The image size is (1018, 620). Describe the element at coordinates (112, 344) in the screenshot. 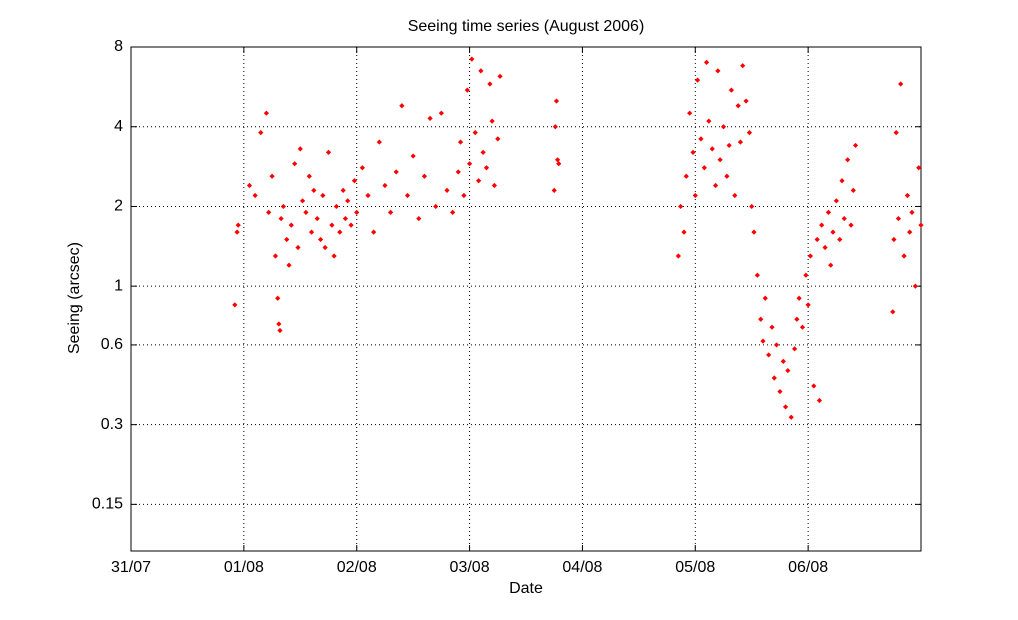

I see `y-tick-label: 0.6` at that location.